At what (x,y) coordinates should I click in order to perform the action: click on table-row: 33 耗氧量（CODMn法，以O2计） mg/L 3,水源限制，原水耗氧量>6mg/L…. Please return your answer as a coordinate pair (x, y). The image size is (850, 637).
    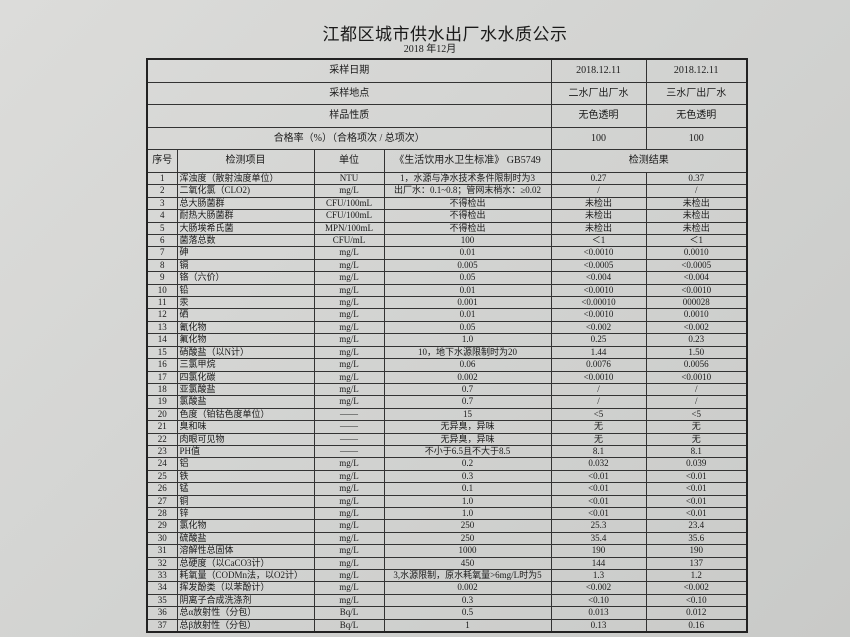
    Looking at the image, I should click on (447, 575).